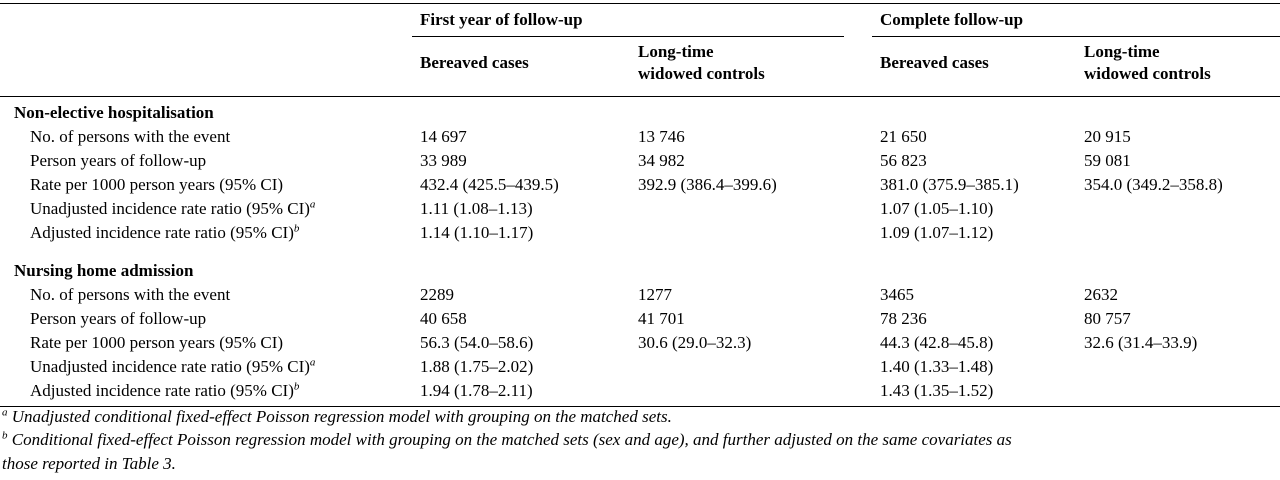 The width and height of the screenshot is (1280, 480). Describe the element at coordinates (707, 184) in the screenshot. I see `value-cell: 392.9 (386.4–399.6)` at that location.